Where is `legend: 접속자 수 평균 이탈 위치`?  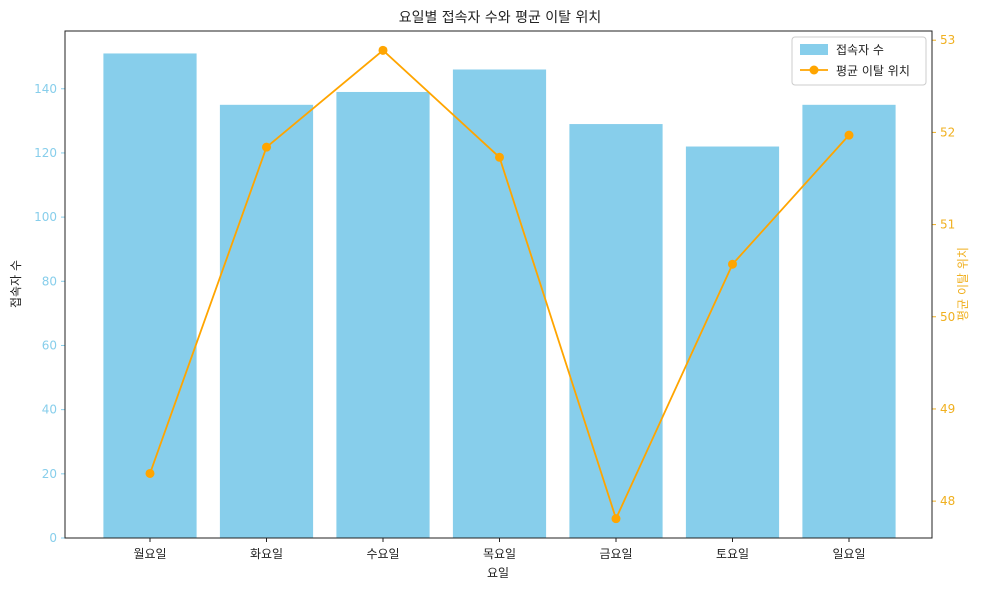
legend: 접속자 수 평균 이탈 위치 is located at coordinates (859, 61).